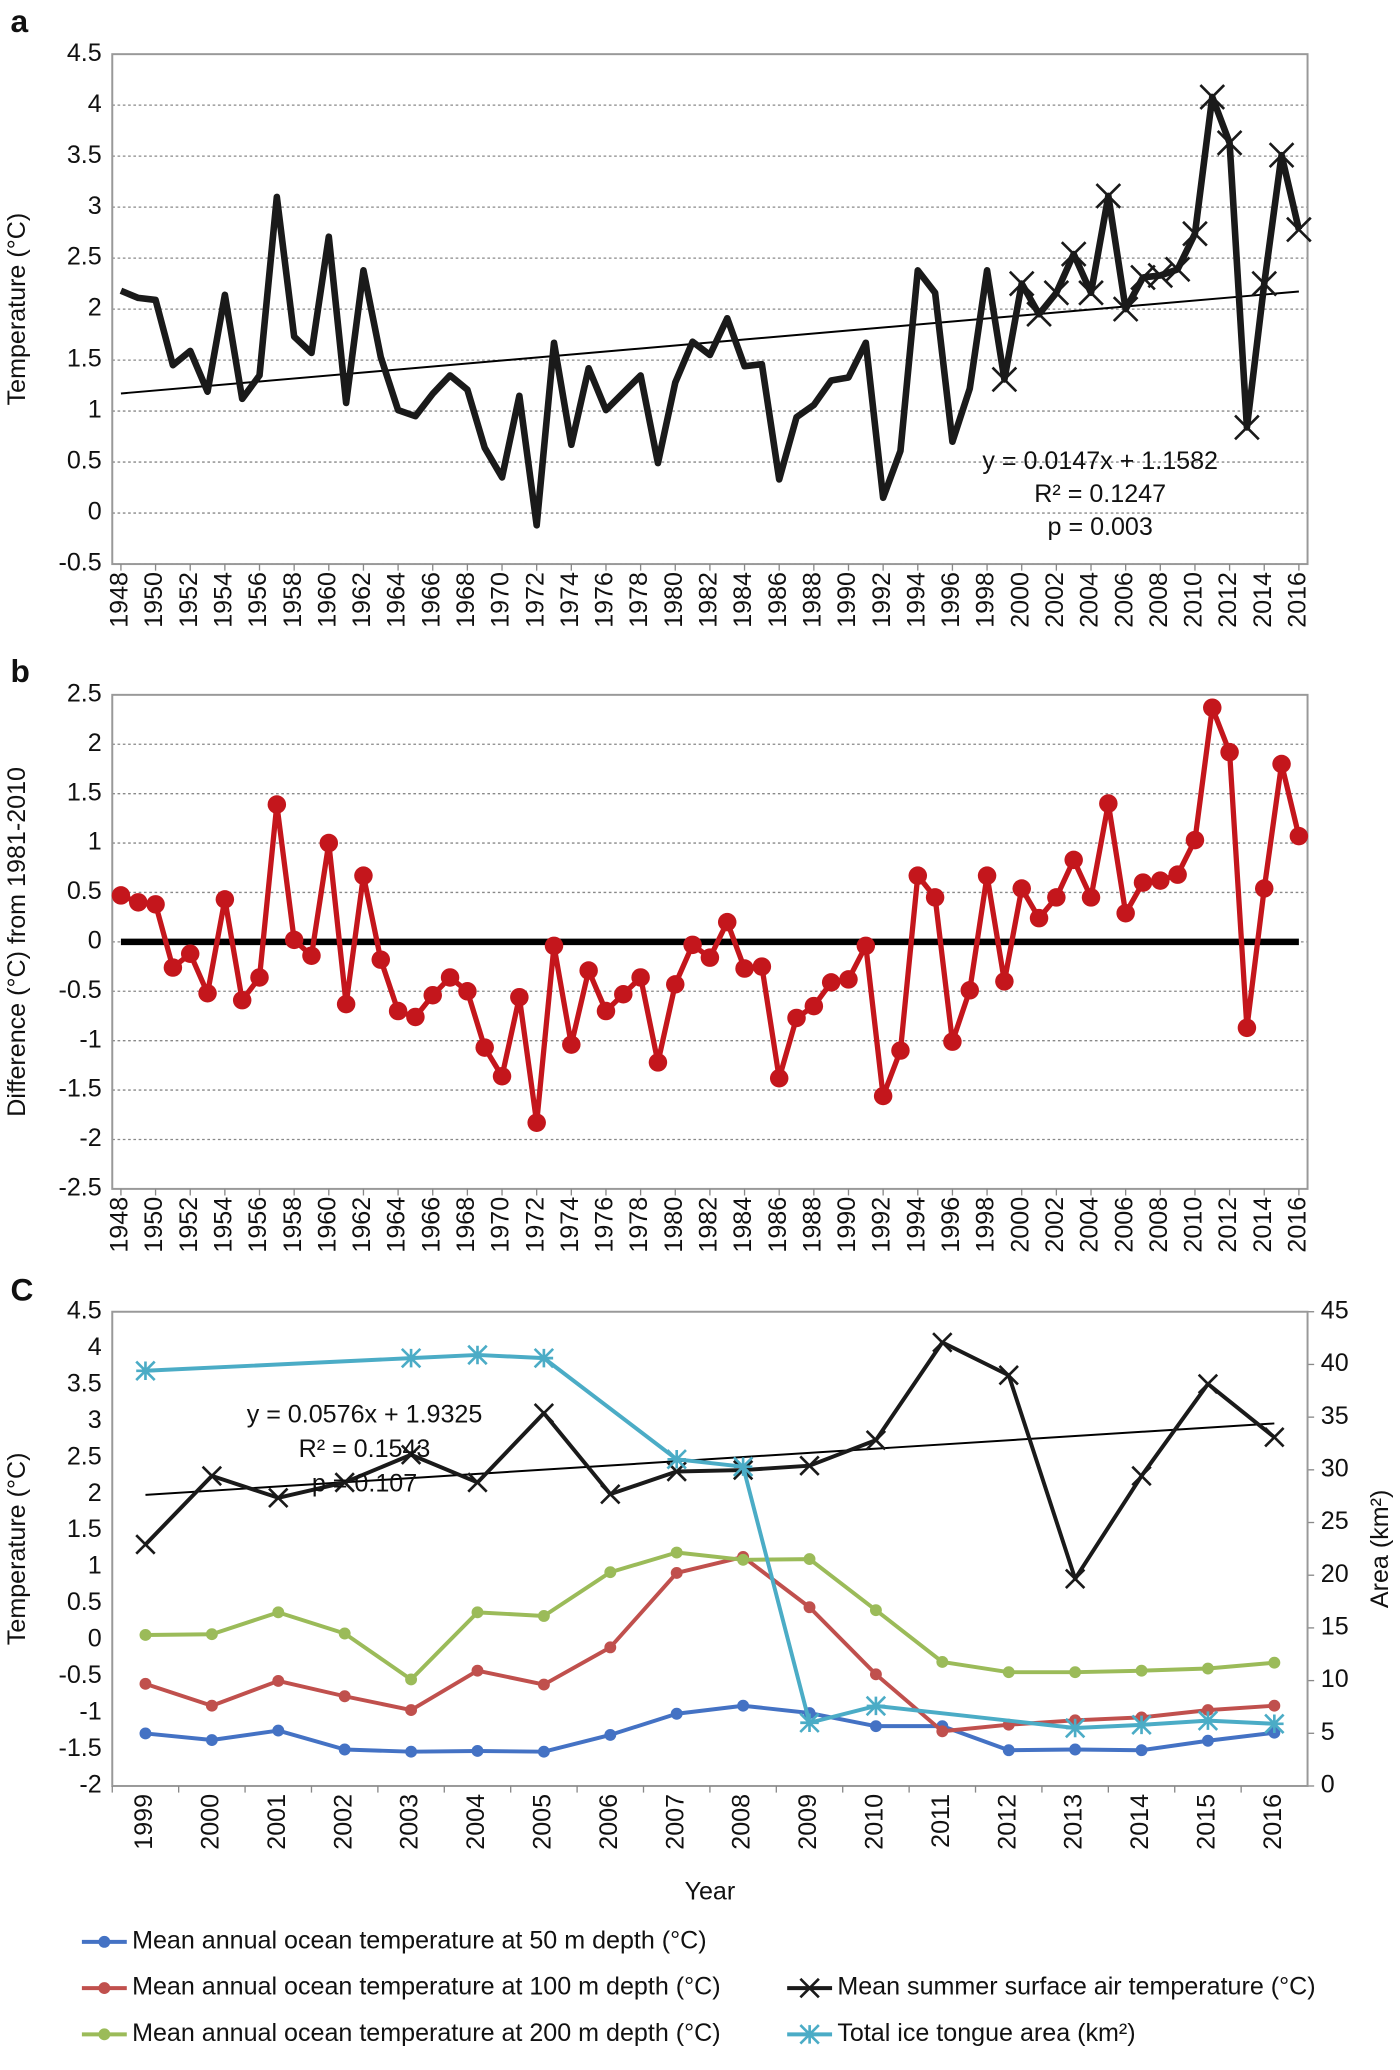 The height and width of the screenshot is (2070, 1400). What do you see at coordinates (293, 1225) in the screenshot?
I see `x-tick-label: 1958` at bounding box center [293, 1225].